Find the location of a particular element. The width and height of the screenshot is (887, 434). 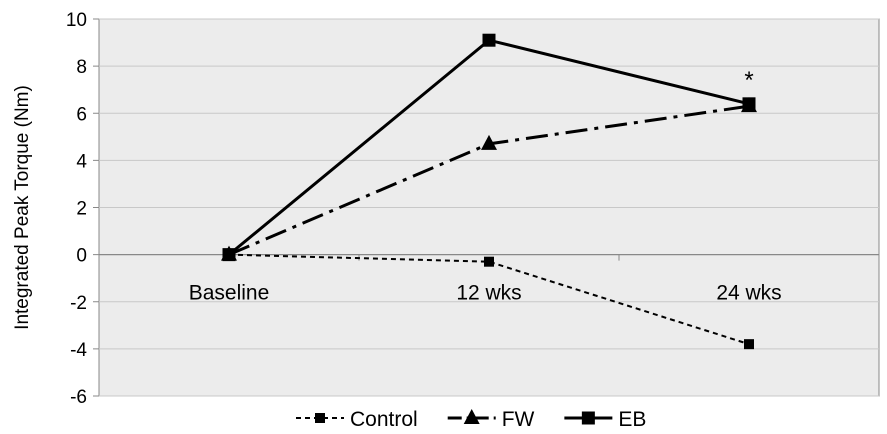

y-axis-label: Integrated Peak Torque (Nm) is located at coordinates (22, 207).